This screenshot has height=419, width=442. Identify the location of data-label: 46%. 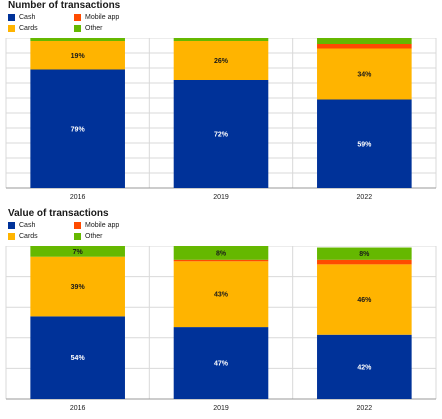
(364, 300).